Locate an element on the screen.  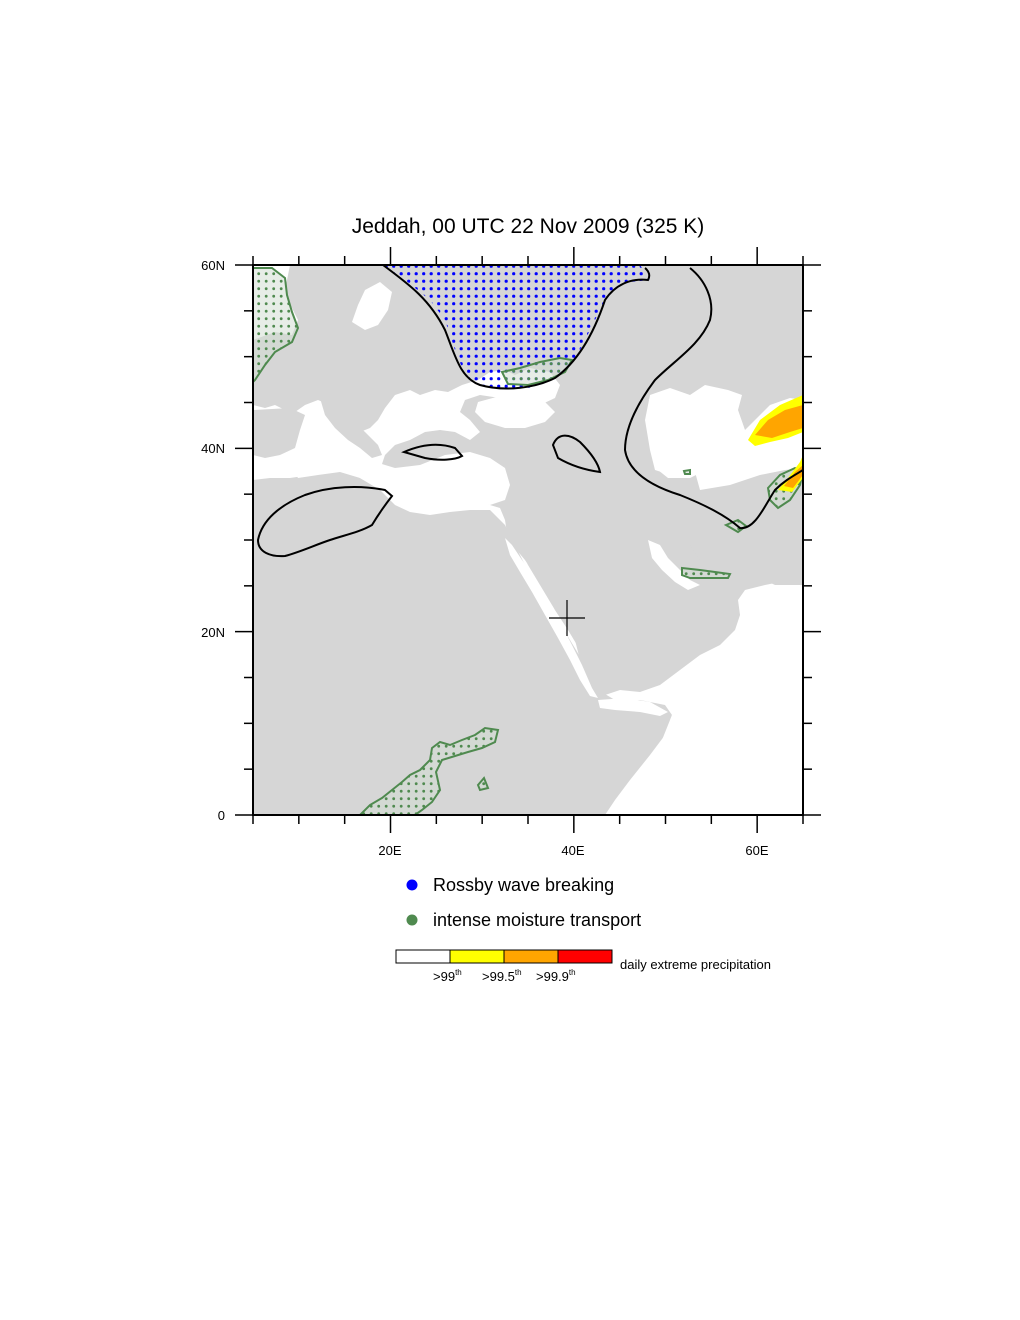
moisture-legend-marker is located at coordinates (412, 920).